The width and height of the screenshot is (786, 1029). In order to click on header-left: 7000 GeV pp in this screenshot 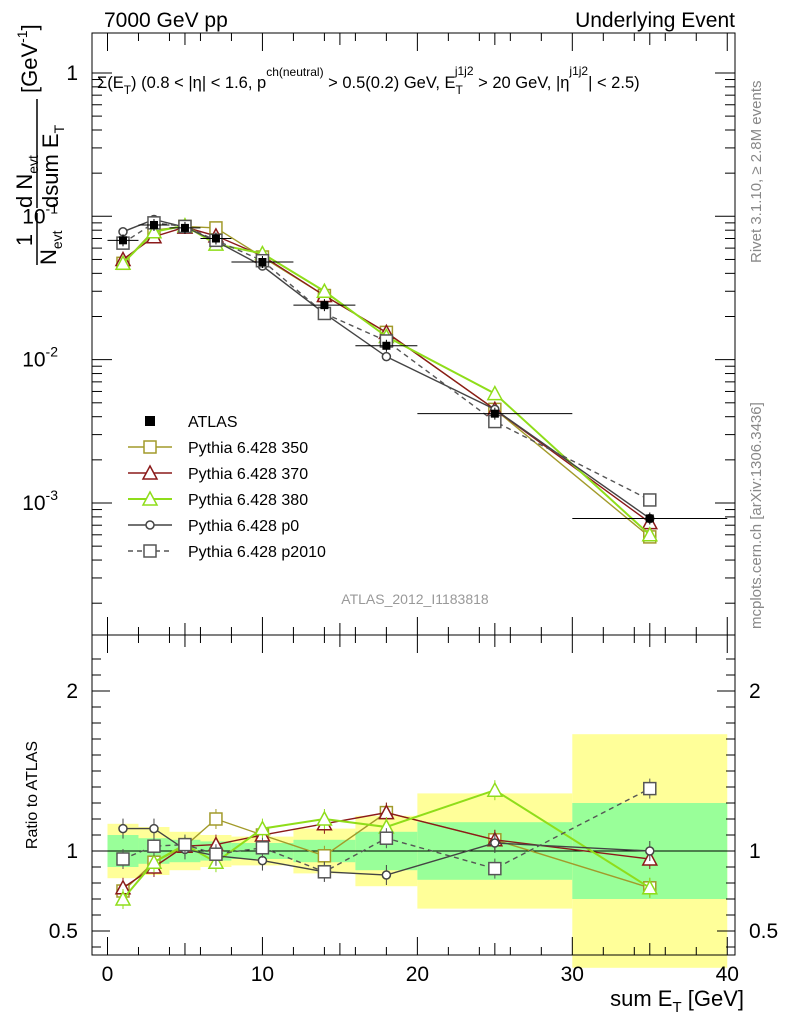, I will do `click(166, 20)`.